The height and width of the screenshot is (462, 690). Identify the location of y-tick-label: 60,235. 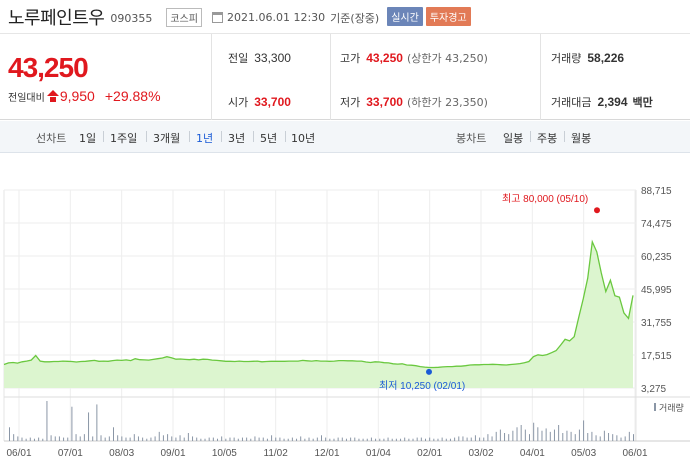
(656, 257).